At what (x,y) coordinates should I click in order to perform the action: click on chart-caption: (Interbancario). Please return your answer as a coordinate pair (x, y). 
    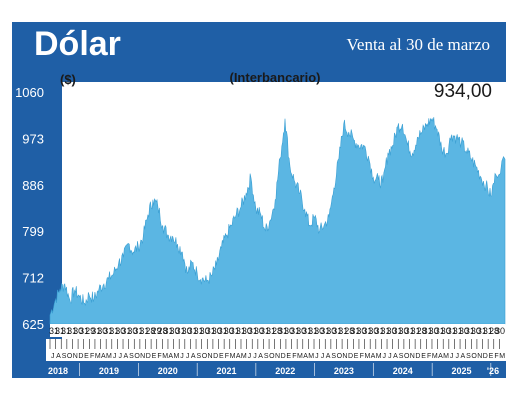
    Looking at the image, I should click on (274, 77).